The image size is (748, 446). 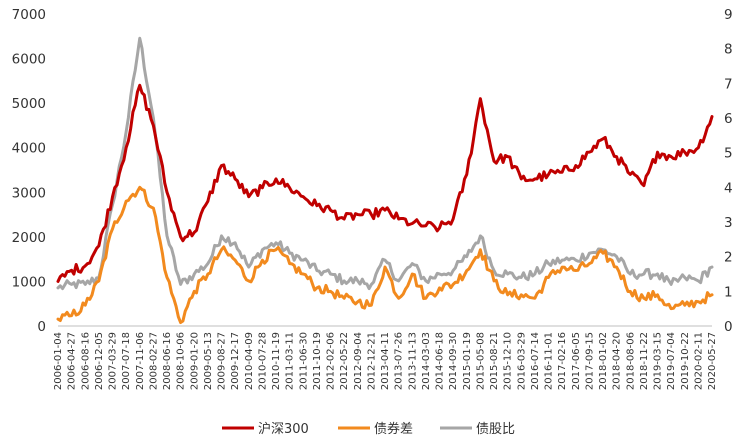 I want to click on legend-label: 沪深300, so click(x=283, y=429).